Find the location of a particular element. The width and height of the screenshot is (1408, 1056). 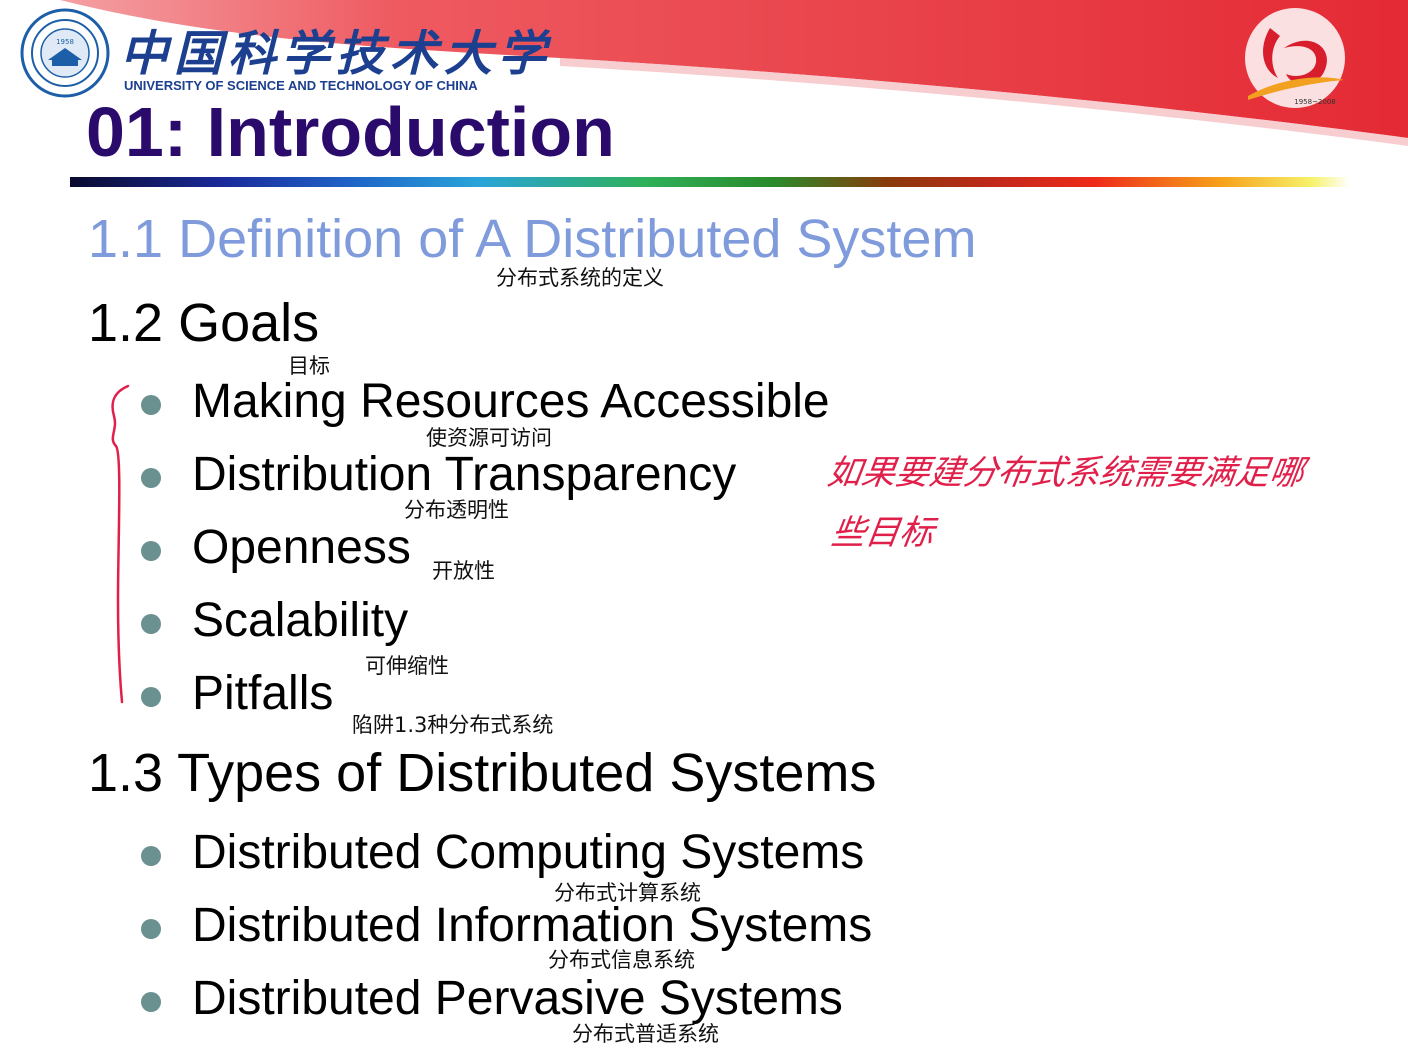

handwritten-note-line-1: 如果要建分布式系统需要满足哪 is located at coordinates (1065, 473).